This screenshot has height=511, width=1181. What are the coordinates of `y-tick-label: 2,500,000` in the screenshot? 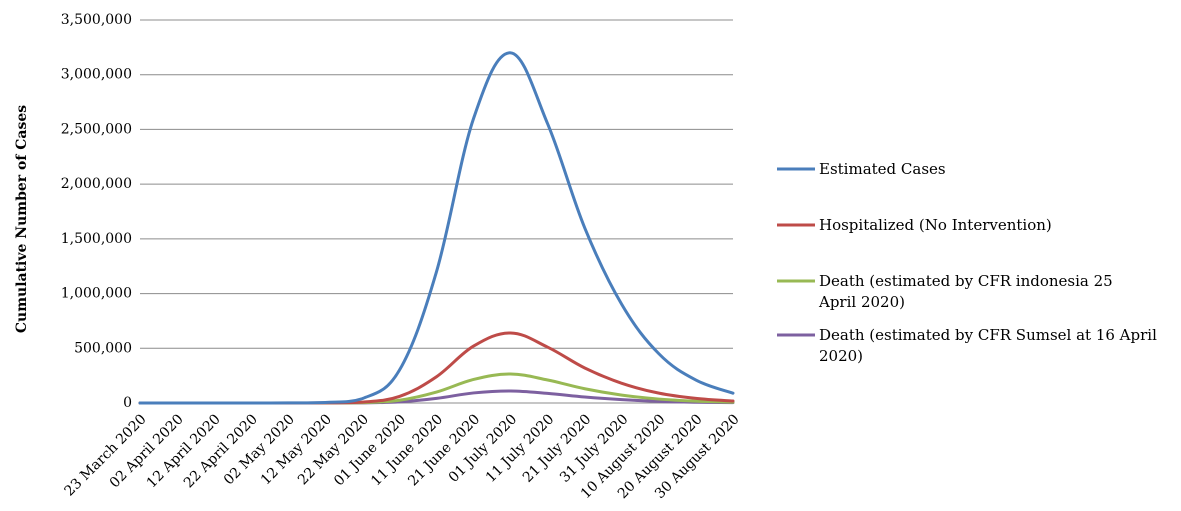 It's located at (96, 129).